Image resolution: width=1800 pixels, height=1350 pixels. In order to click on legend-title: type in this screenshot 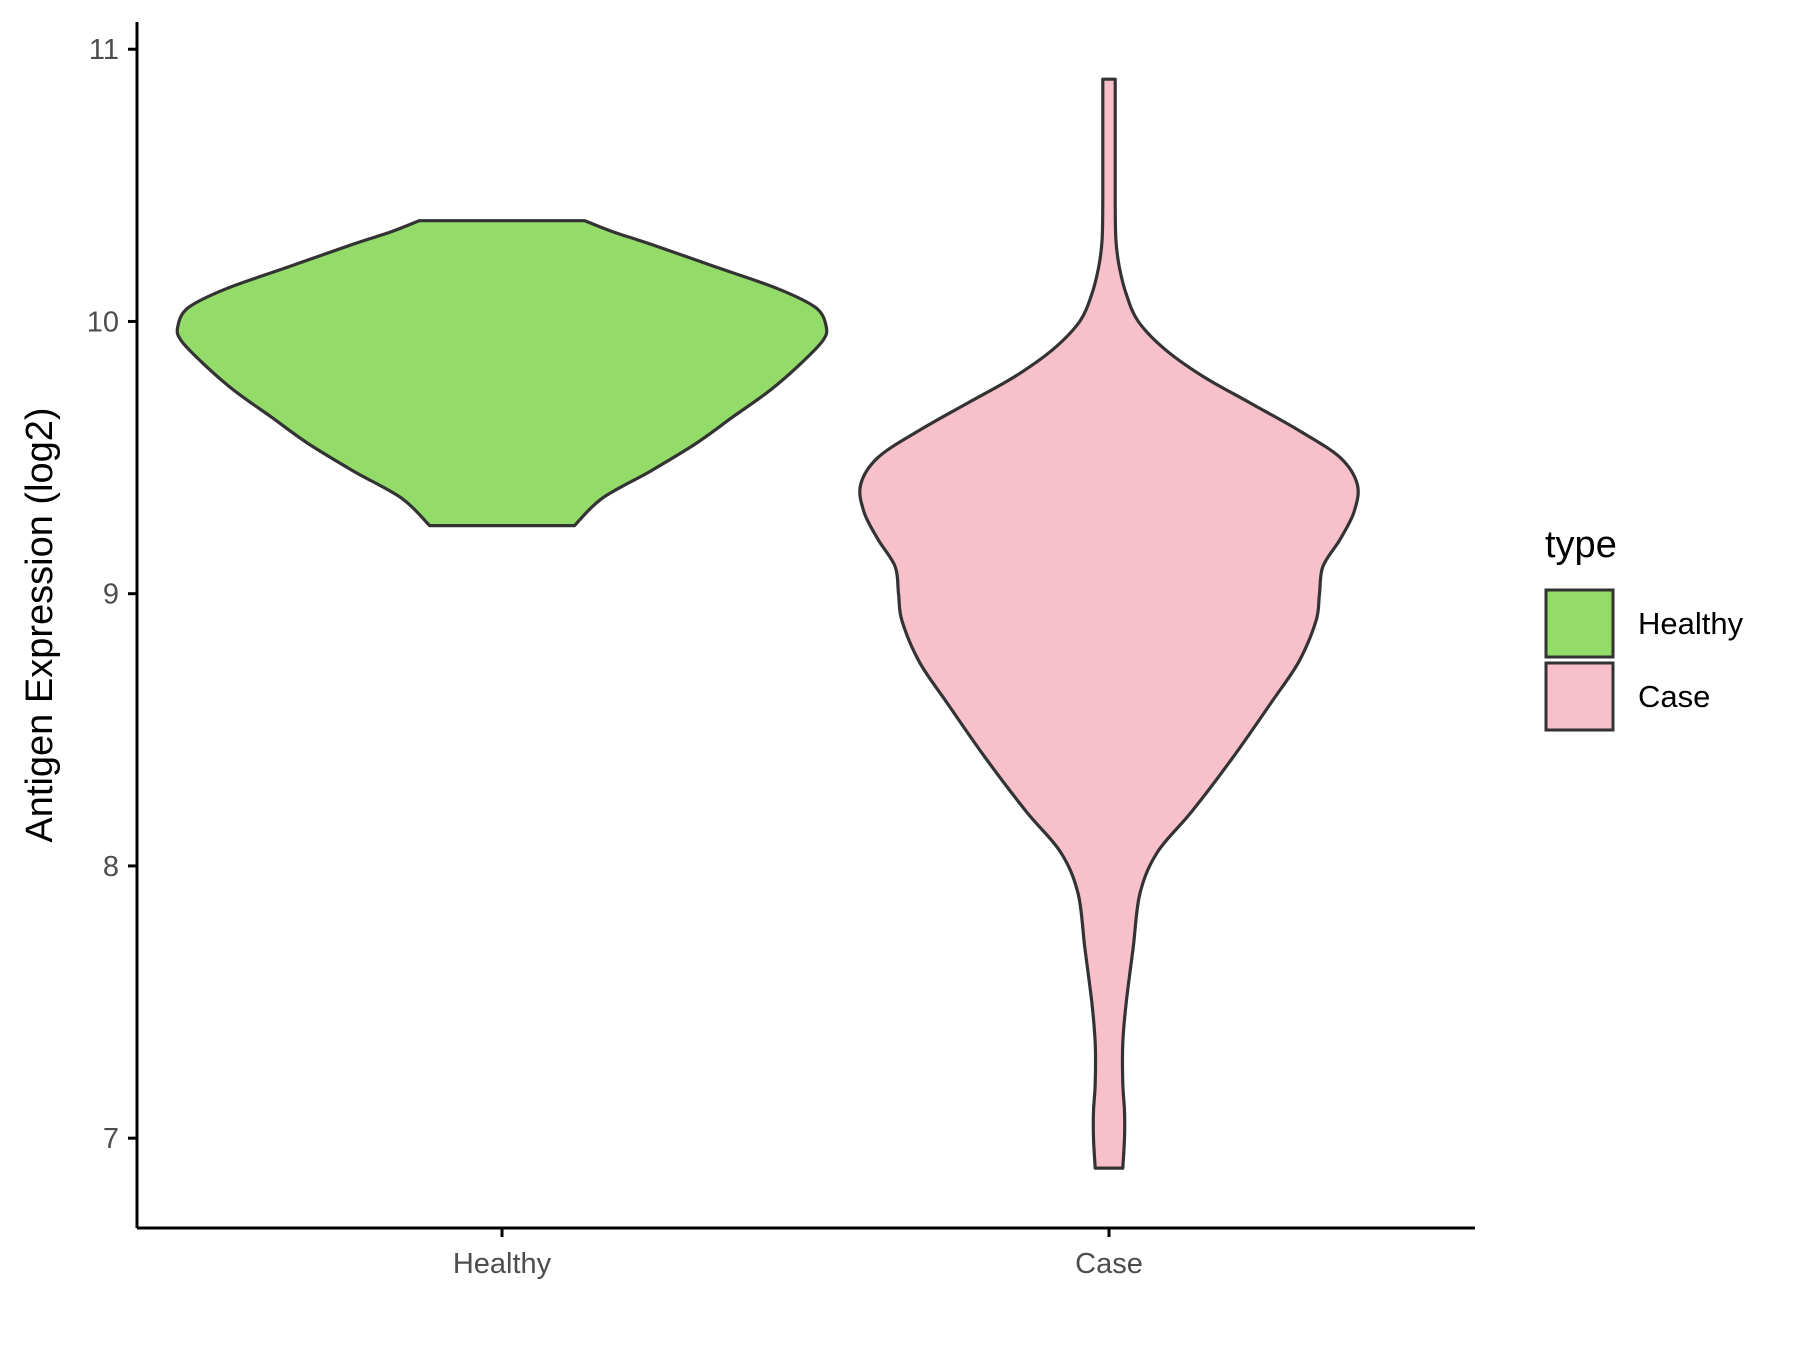, I will do `click(1581, 545)`.